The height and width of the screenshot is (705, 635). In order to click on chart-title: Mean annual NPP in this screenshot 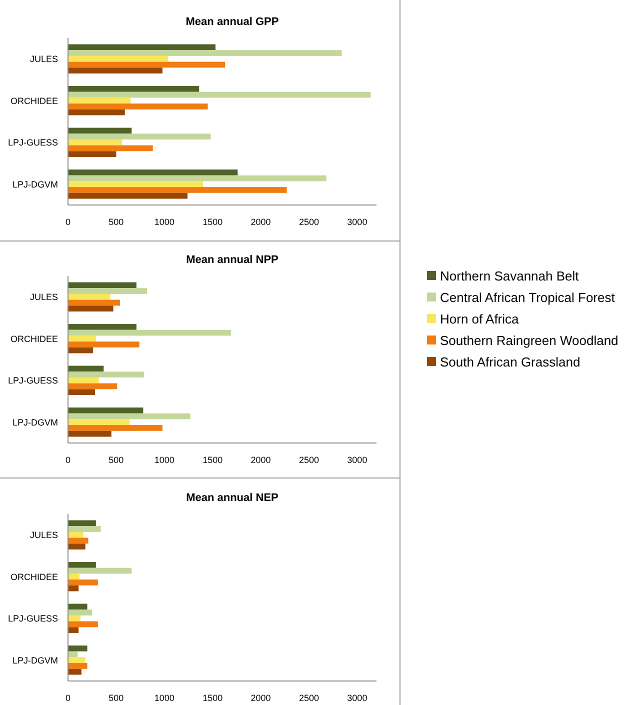, I will do `click(232, 260)`.